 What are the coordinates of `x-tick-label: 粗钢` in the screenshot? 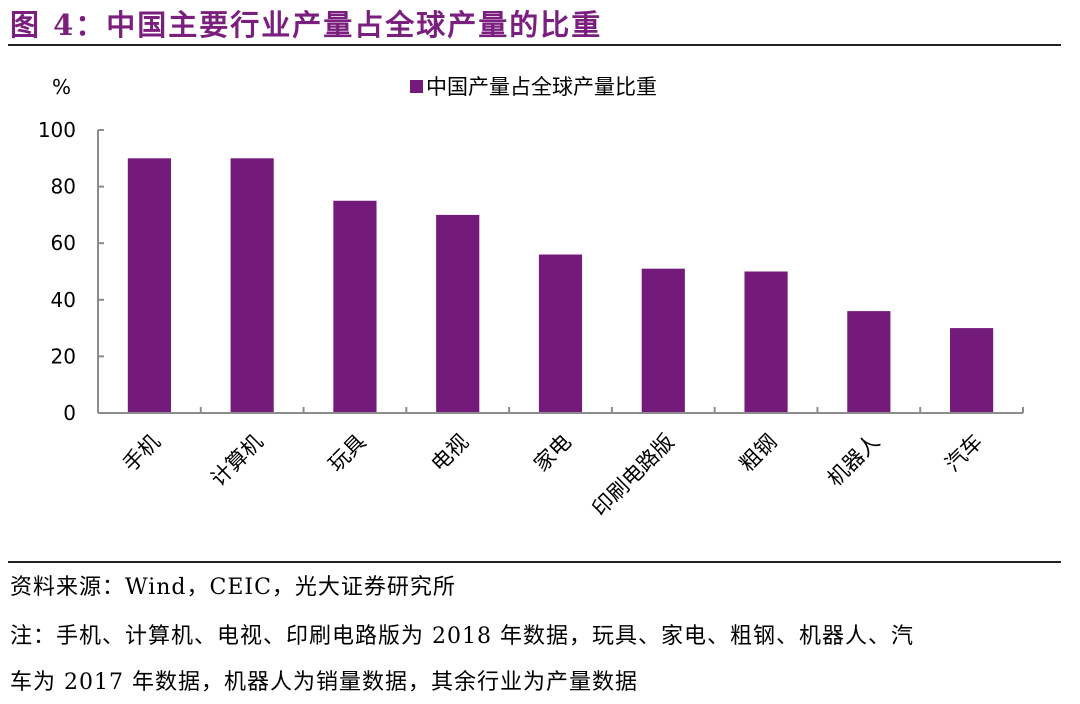 It's located at (758, 453).